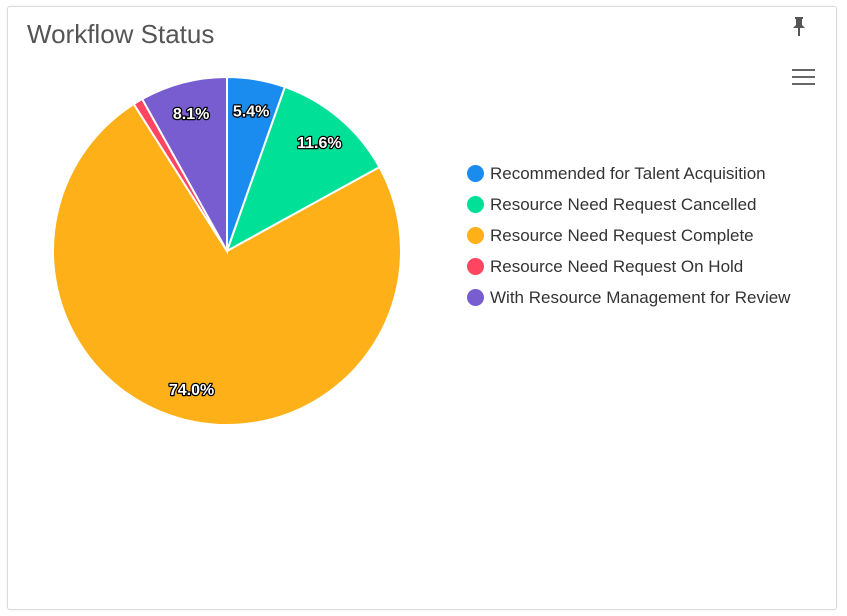 Image resolution: width=847 pixels, height=616 pixels. I want to click on legend-item: Resource Need Request Complete, so click(628, 235).